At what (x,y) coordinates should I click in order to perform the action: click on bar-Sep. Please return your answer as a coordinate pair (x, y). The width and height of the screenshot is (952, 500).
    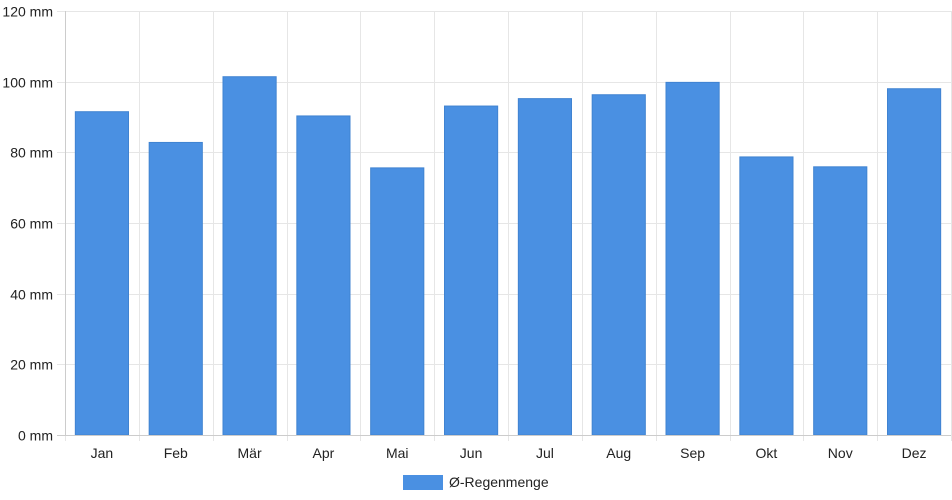
    Looking at the image, I should click on (692, 258).